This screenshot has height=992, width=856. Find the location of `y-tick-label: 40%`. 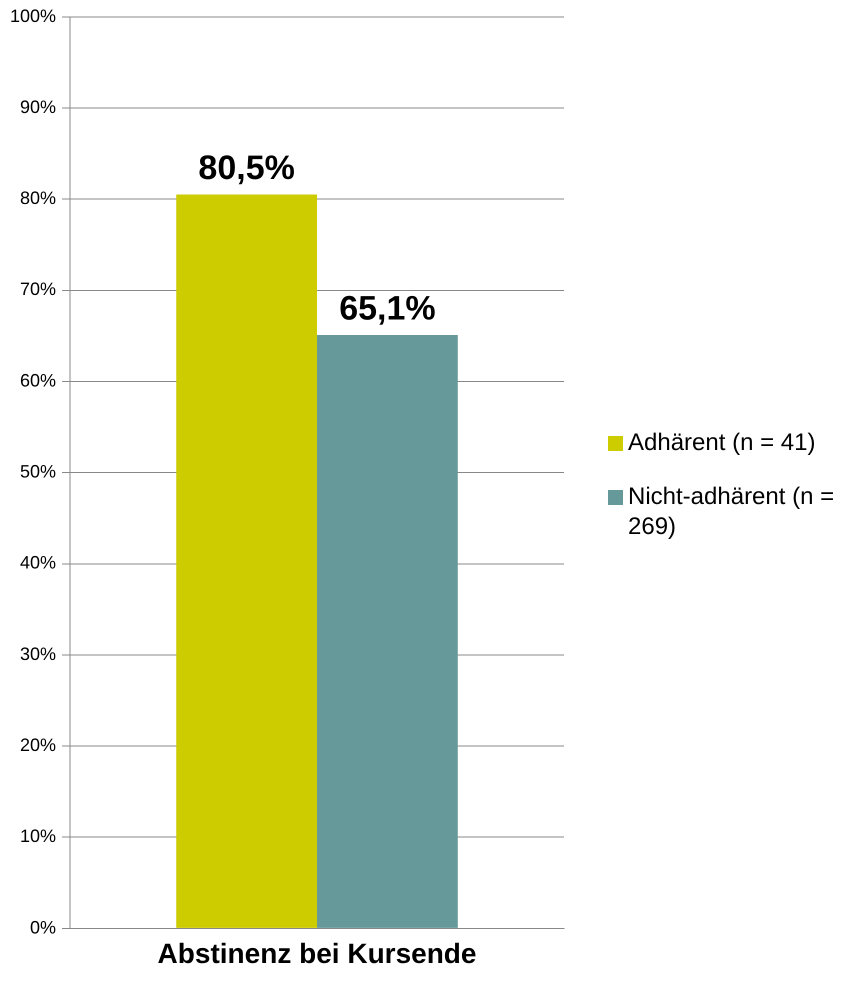

y-tick-label: 40% is located at coordinates (38, 562).